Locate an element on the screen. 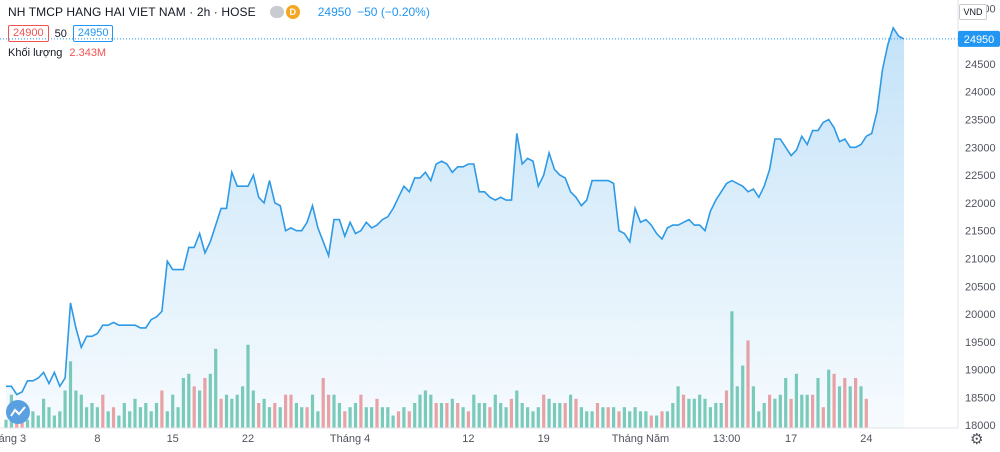 The image size is (1000, 452). last-price-label: 24950 is located at coordinates (979, 38).